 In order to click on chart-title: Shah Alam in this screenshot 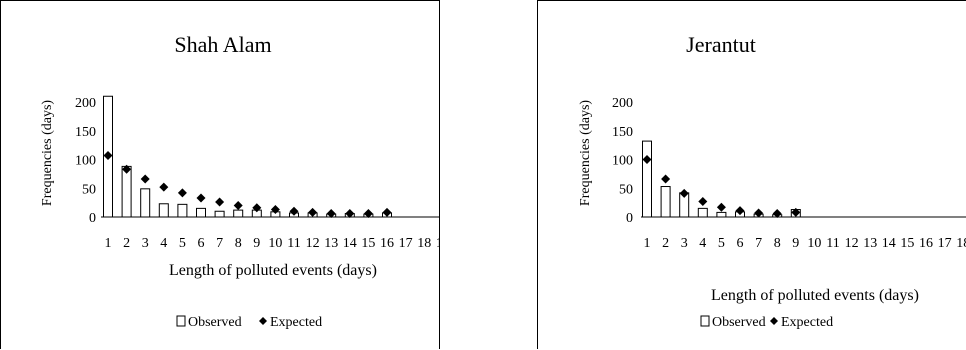, I will do `click(222, 44)`.